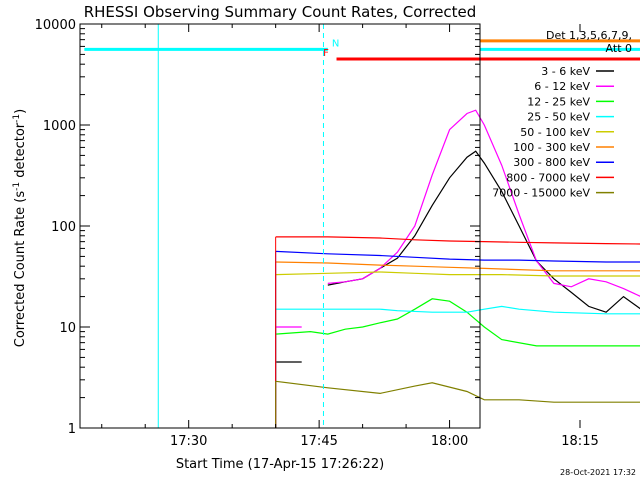 This screenshot has width=640, height=480. Describe the element at coordinates (551, 162) in the screenshot. I see `legend-label: 300 - 800 keV` at that location.